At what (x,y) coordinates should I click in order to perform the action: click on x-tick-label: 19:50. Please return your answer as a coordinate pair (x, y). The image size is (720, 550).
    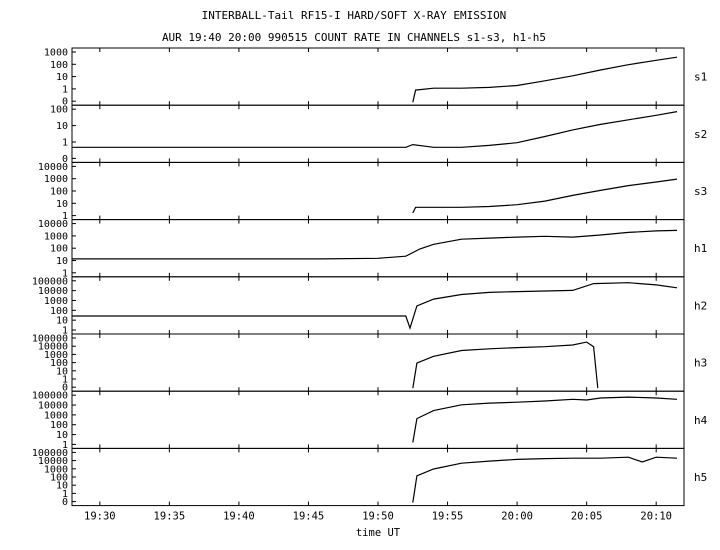
    Looking at the image, I should click on (378, 517).